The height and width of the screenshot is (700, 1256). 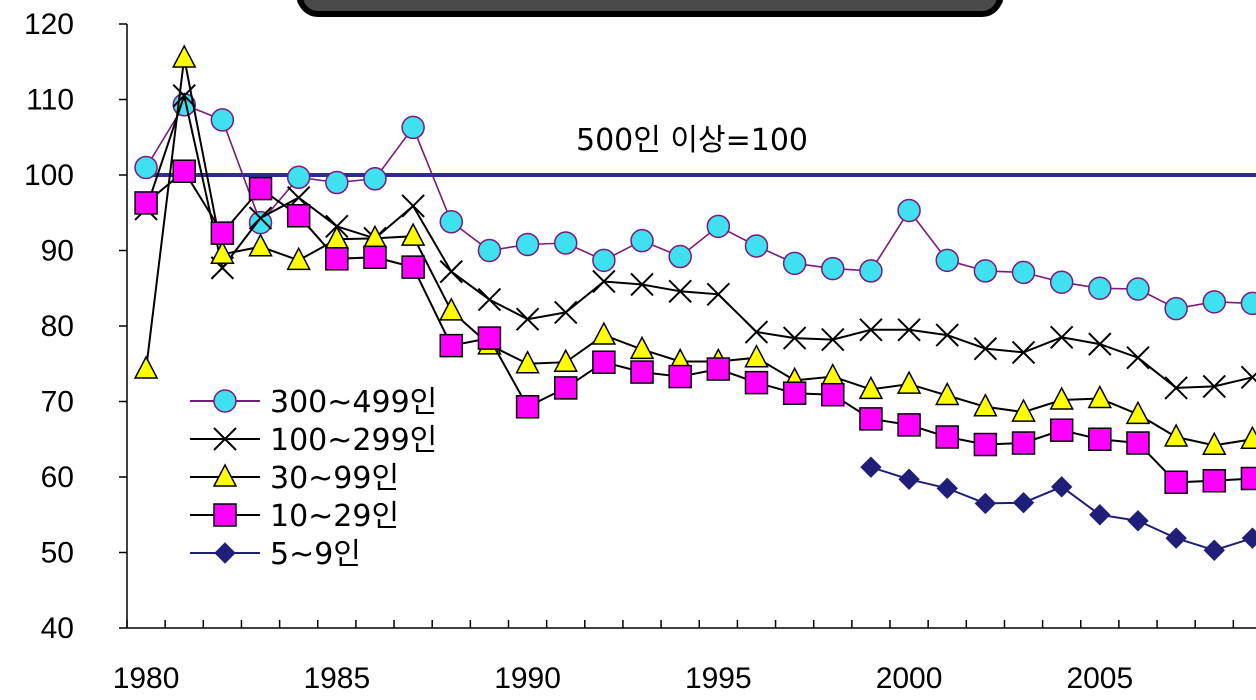 I want to click on y-tick-label: 110, so click(x=50, y=100).